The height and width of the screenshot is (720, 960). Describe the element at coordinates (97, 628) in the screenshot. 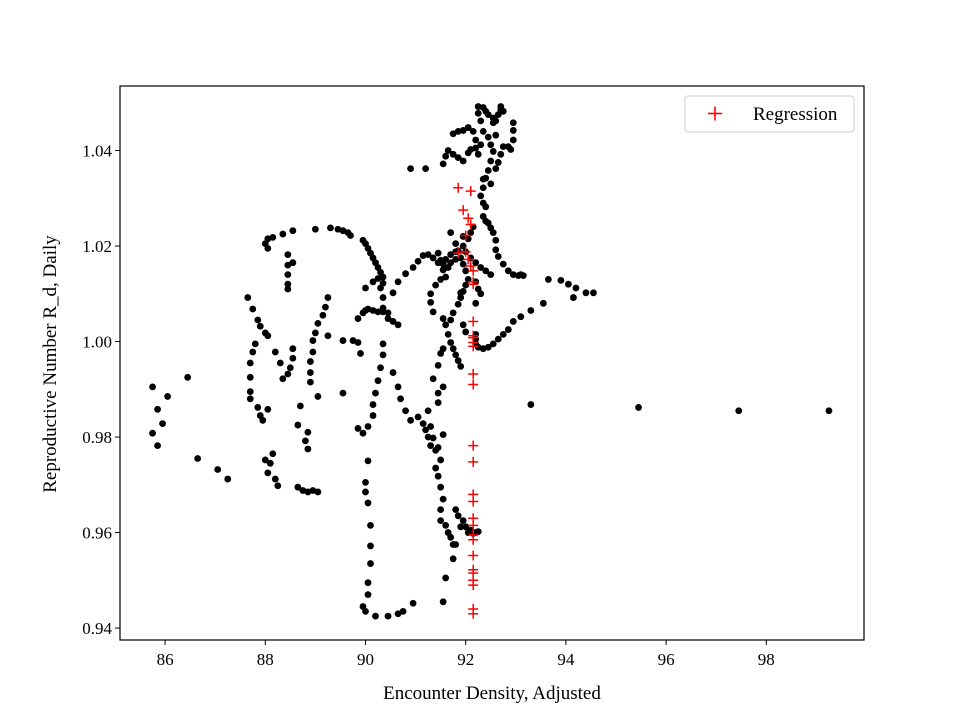

I see `y-tick-label: 0.94` at that location.